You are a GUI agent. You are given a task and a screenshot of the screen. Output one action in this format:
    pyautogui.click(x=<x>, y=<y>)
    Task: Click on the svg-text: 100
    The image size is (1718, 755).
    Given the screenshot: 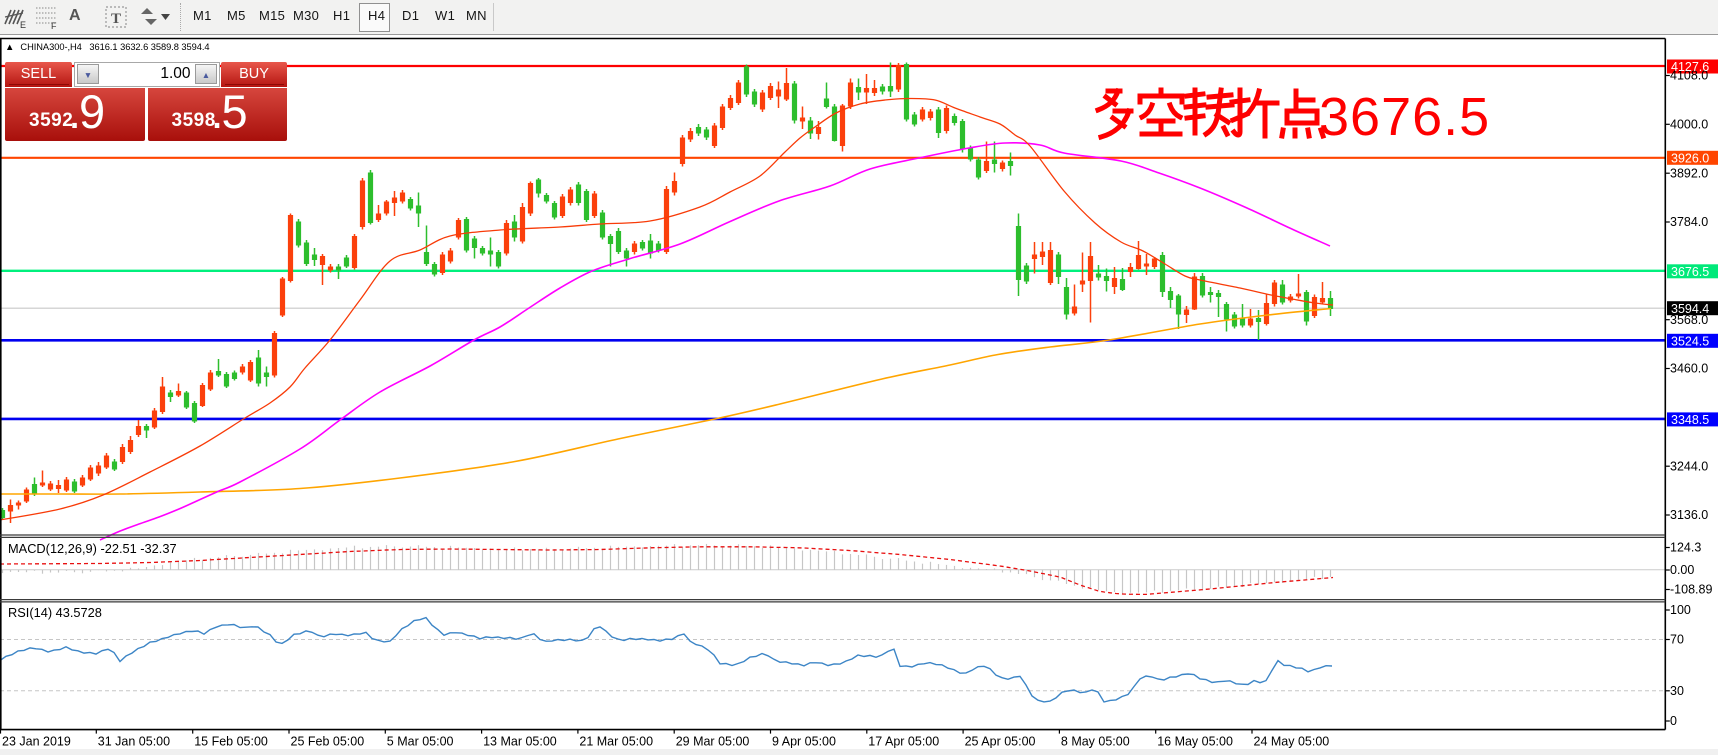 What is the action you would take?
    pyautogui.click(x=1680, y=610)
    